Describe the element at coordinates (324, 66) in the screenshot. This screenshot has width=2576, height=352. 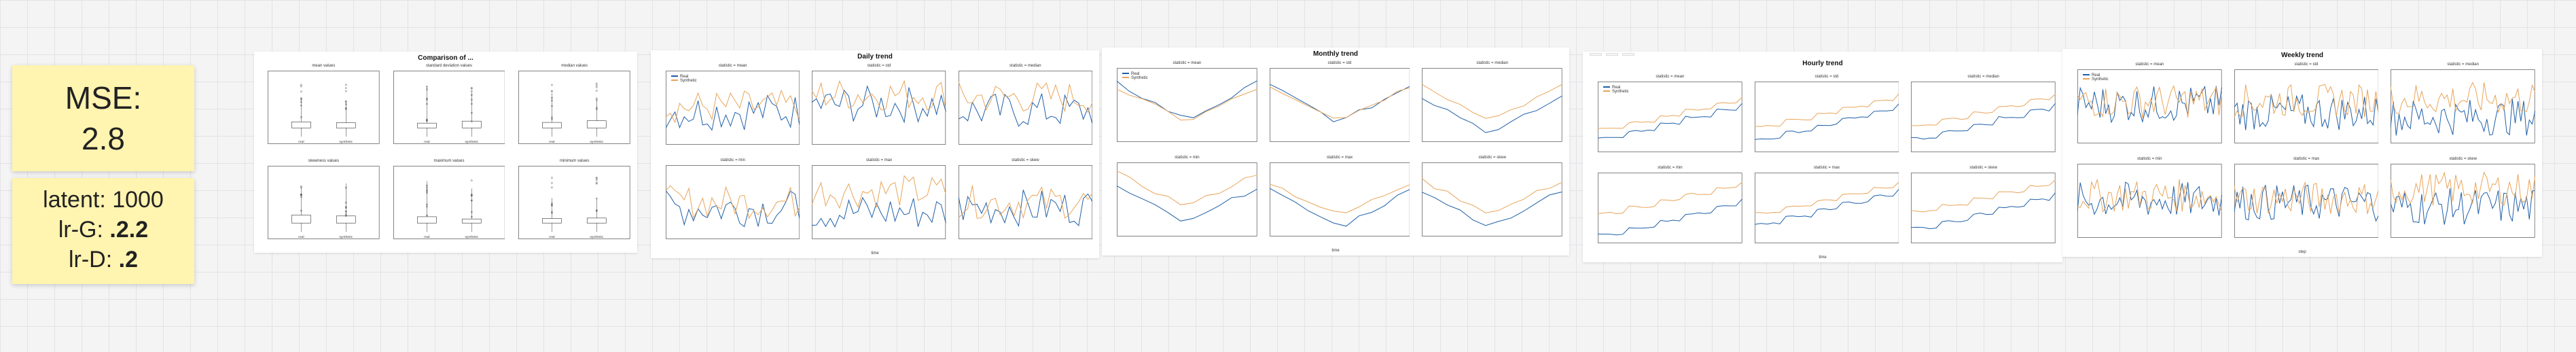
I see `subplot-title: mean values` at that location.